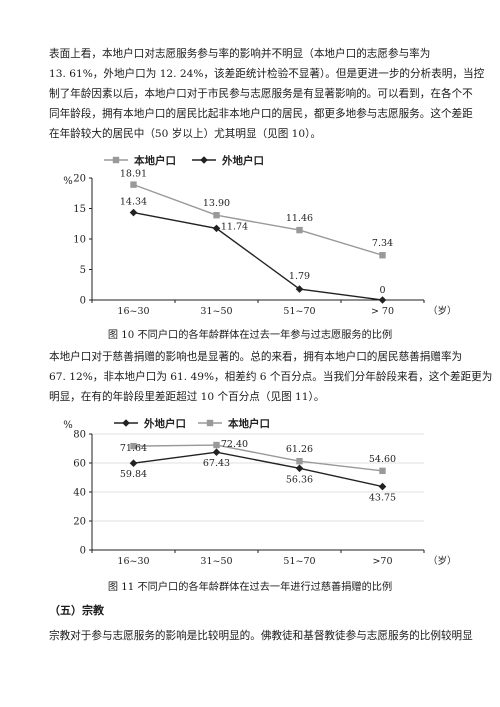  I want to click on data-label: 61.26, so click(299, 449).